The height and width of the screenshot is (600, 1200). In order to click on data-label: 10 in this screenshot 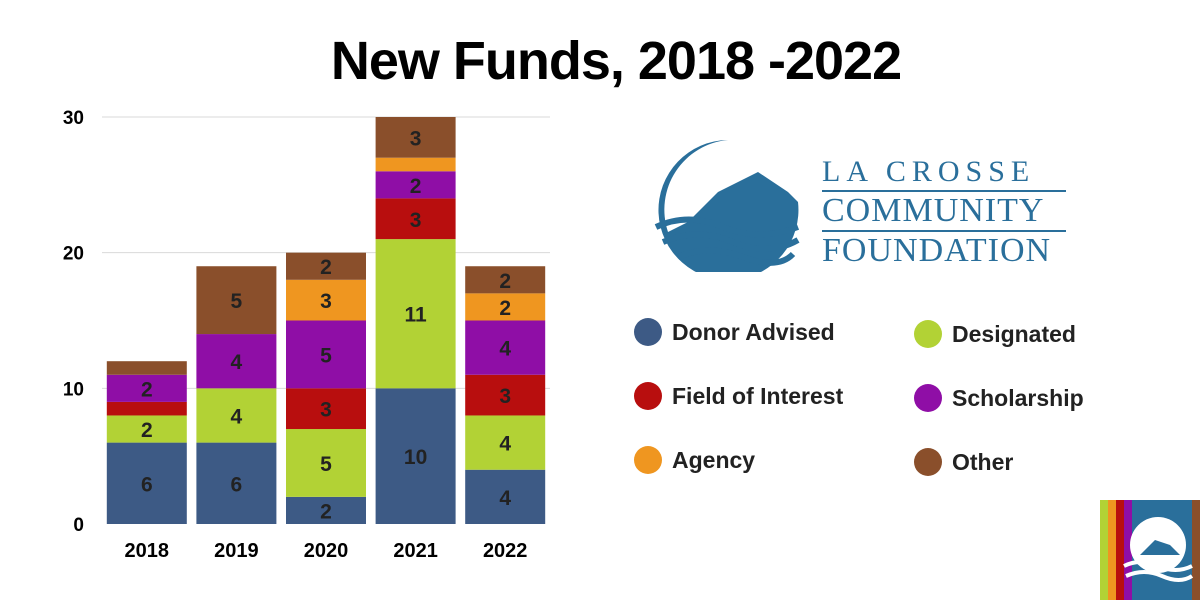, I will do `click(415, 457)`.